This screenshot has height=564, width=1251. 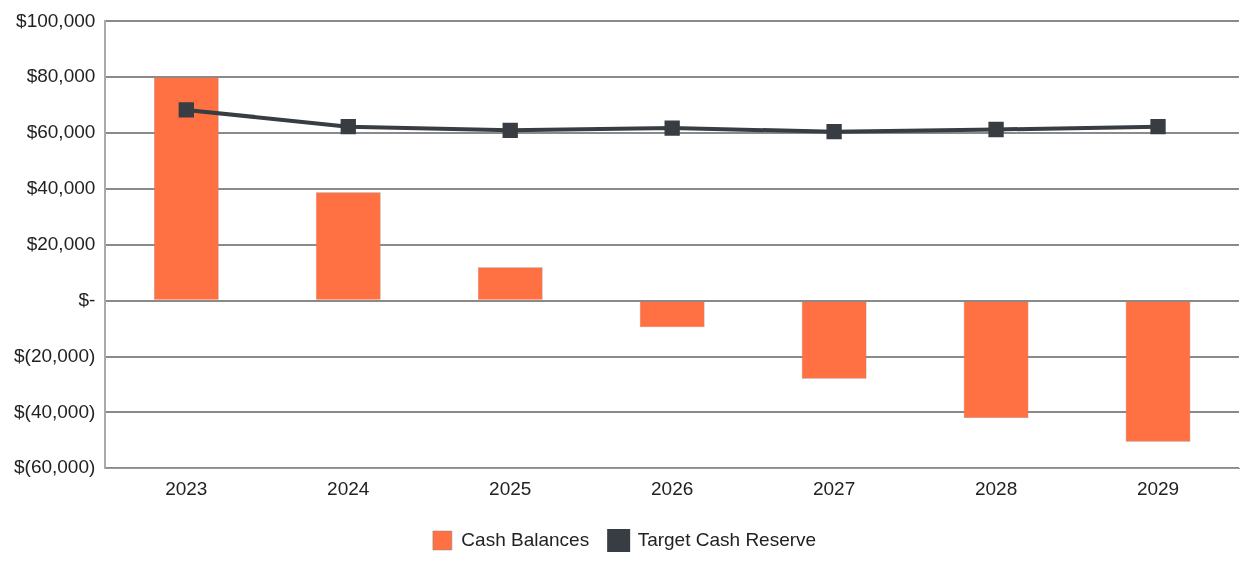 I want to click on y-tick-label: $40,000, so click(x=61, y=188).